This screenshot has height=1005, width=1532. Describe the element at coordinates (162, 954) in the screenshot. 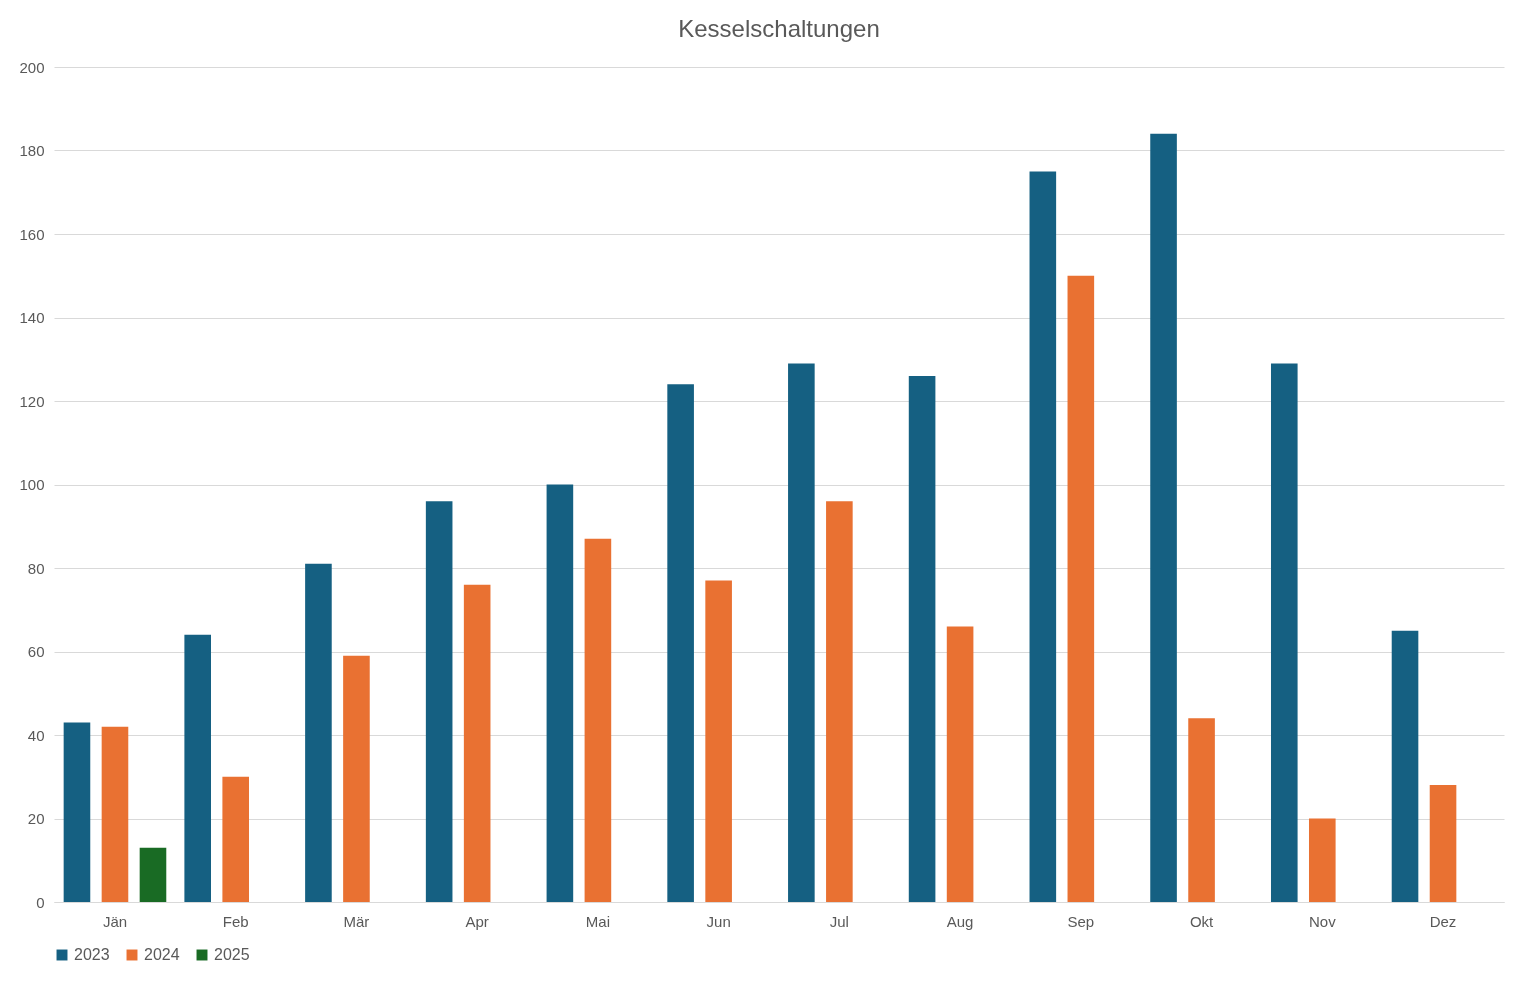

I see `legend-label: 2024` at that location.